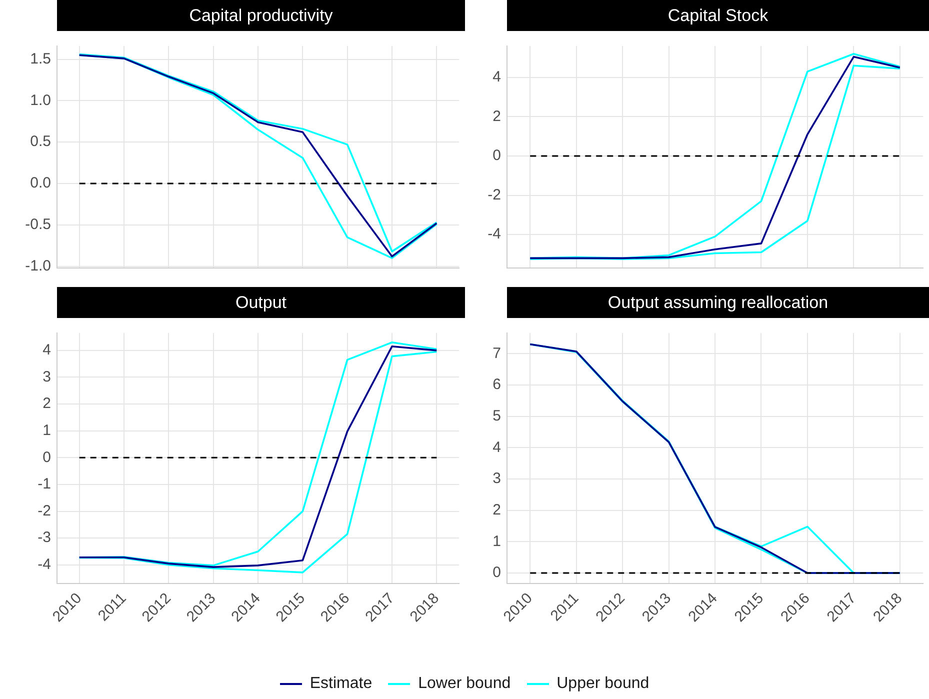  Describe the element at coordinates (603, 684) in the screenshot. I see `legend-label: Upper bound` at that location.